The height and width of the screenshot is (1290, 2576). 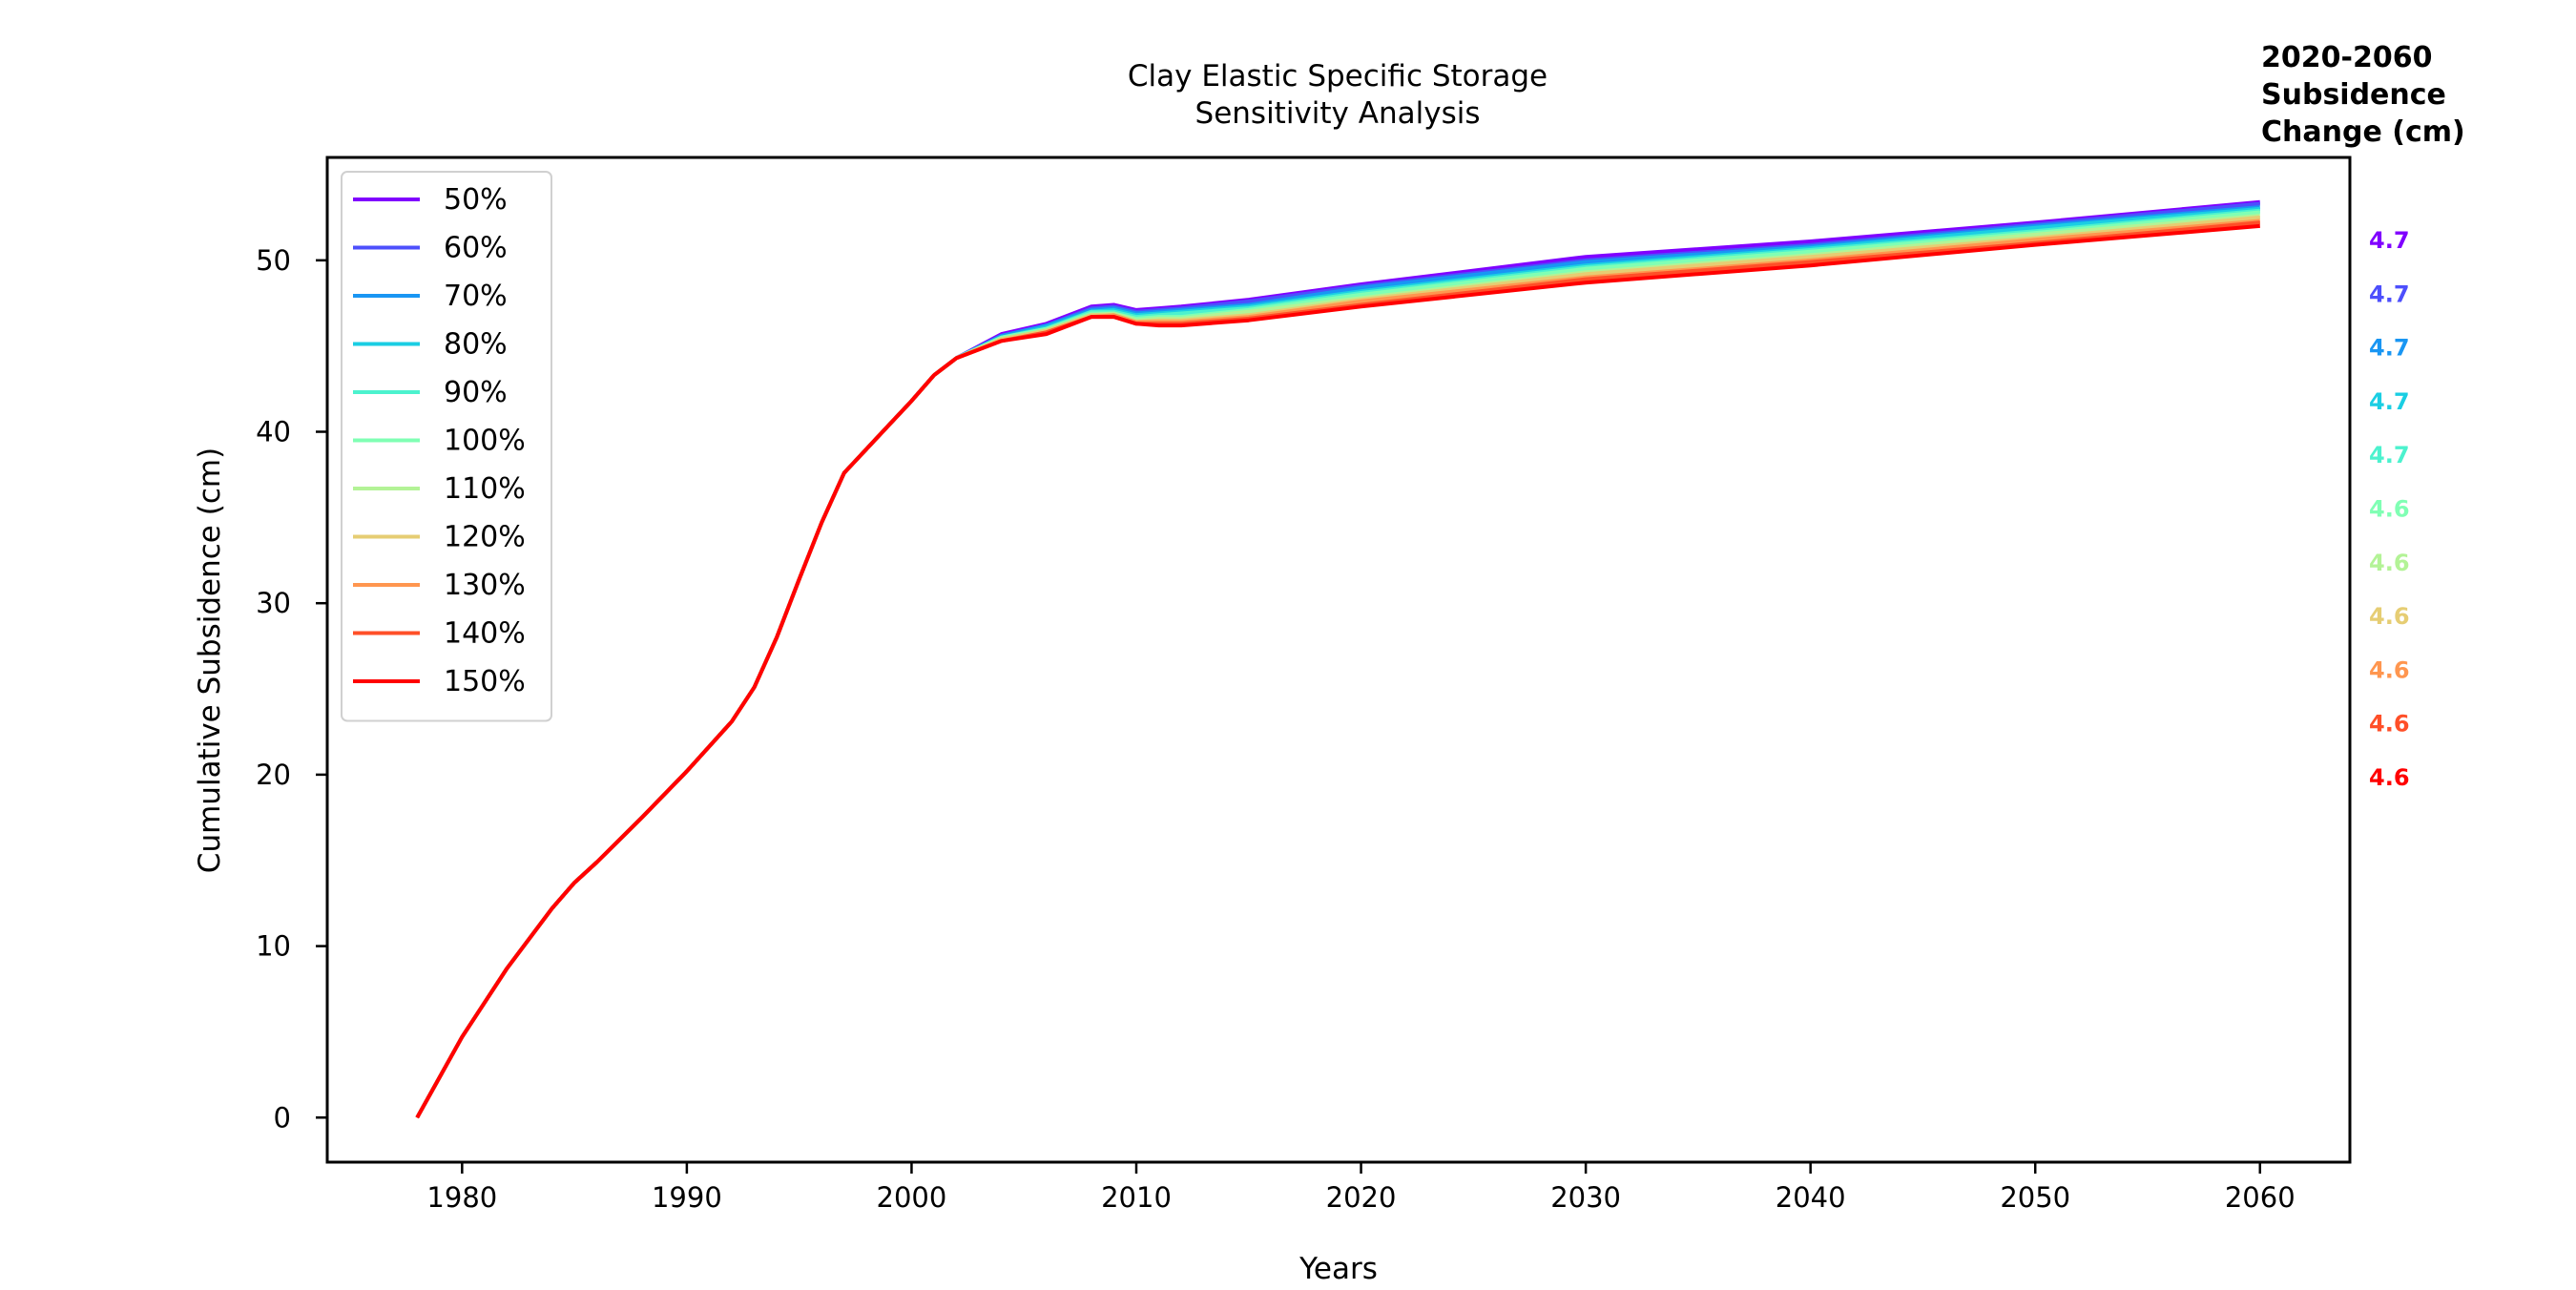 What do you see at coordinates (687, 1197) in the screenshot?
I see `x-tick-label: 1990` at bounding box center [687, 1197].